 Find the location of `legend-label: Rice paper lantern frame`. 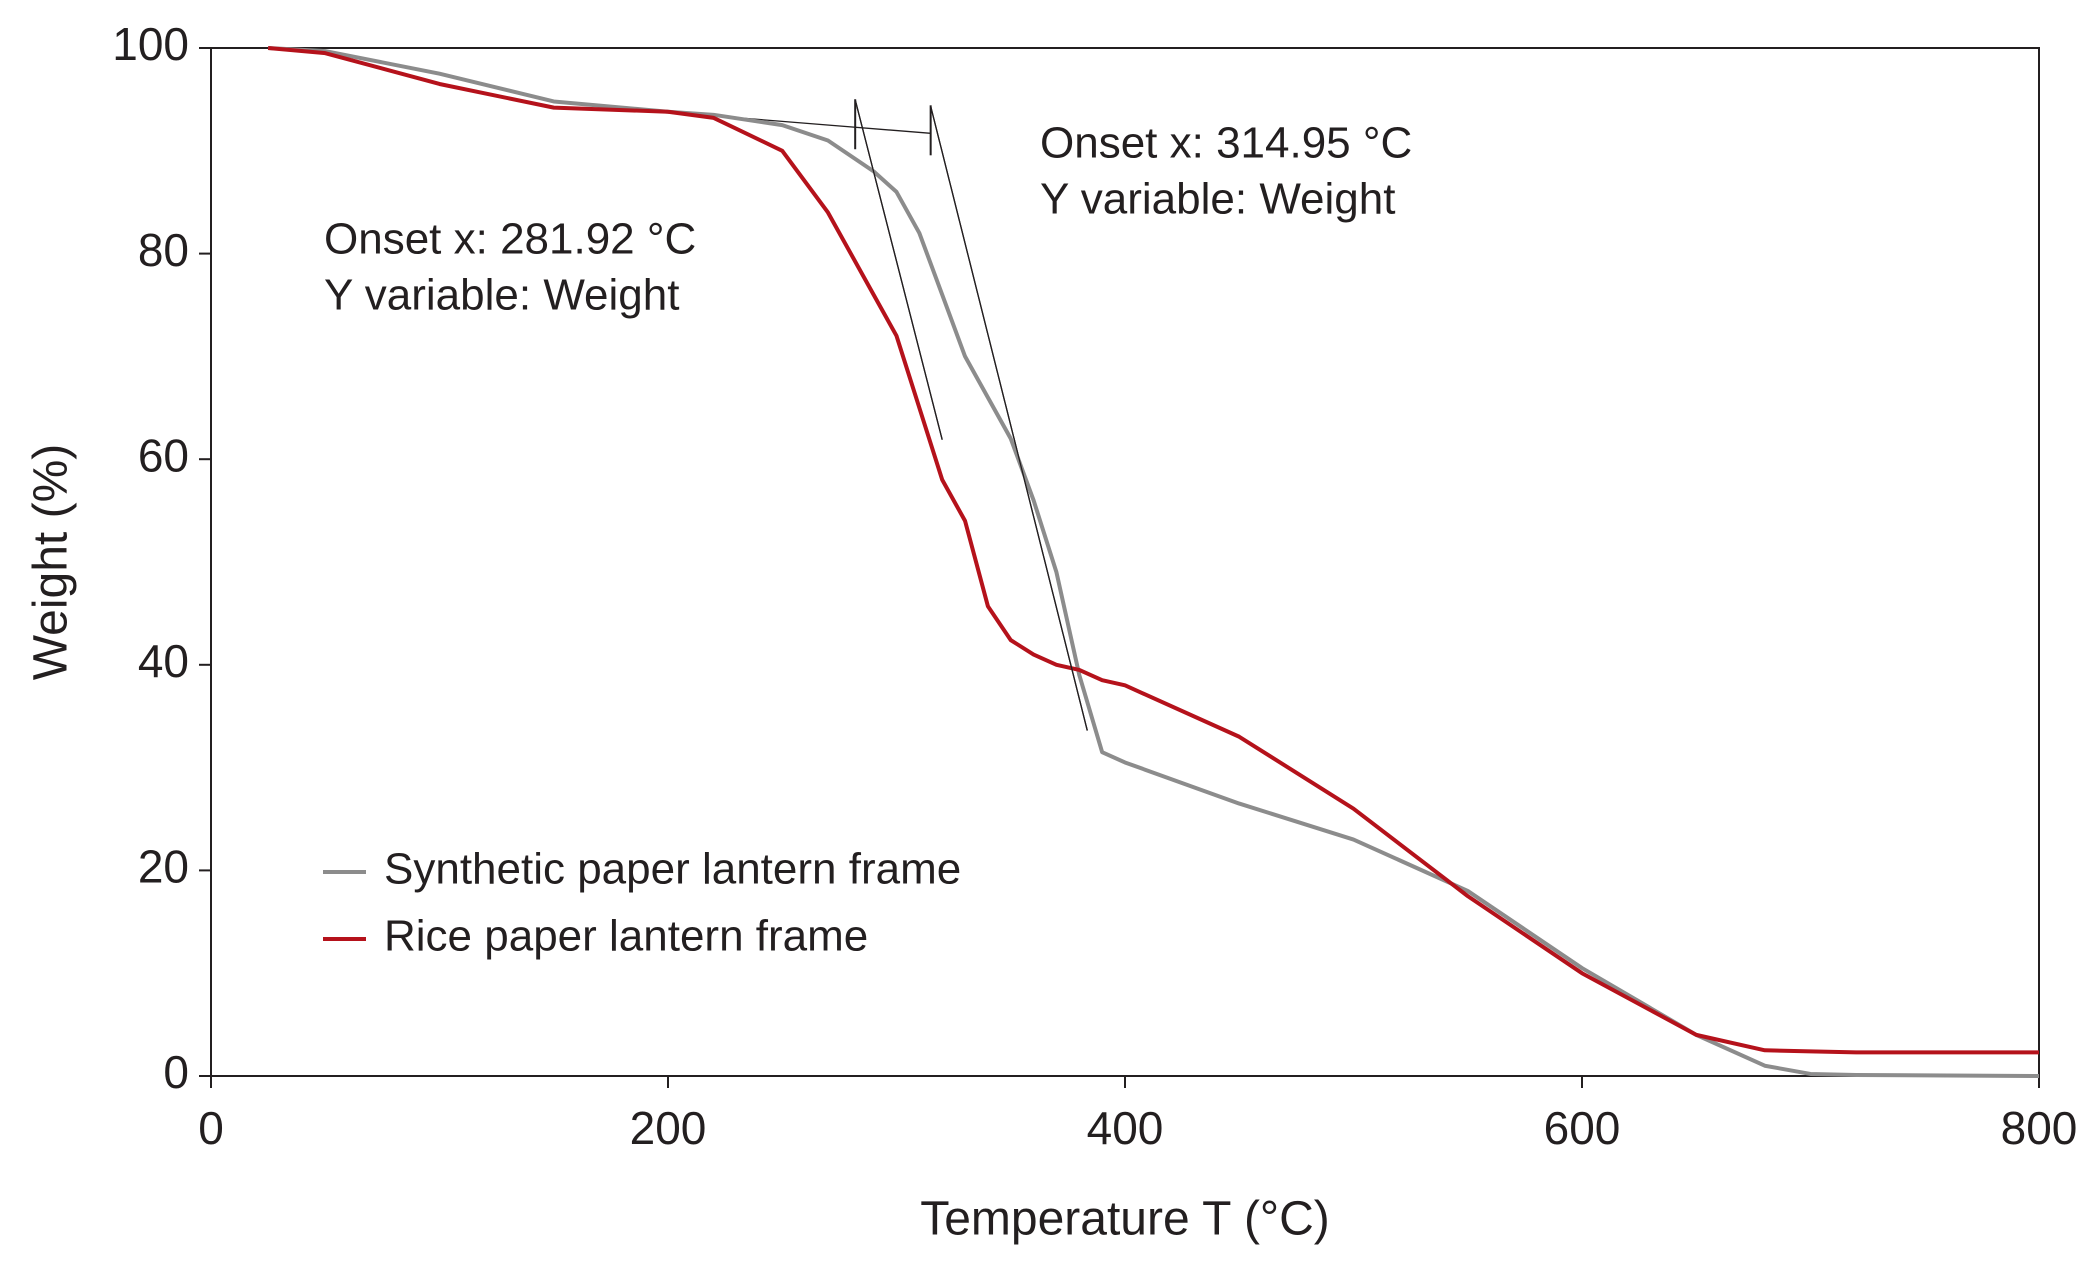

legend-label: Rice paper lantern frame is located at coordinates (626, 936).